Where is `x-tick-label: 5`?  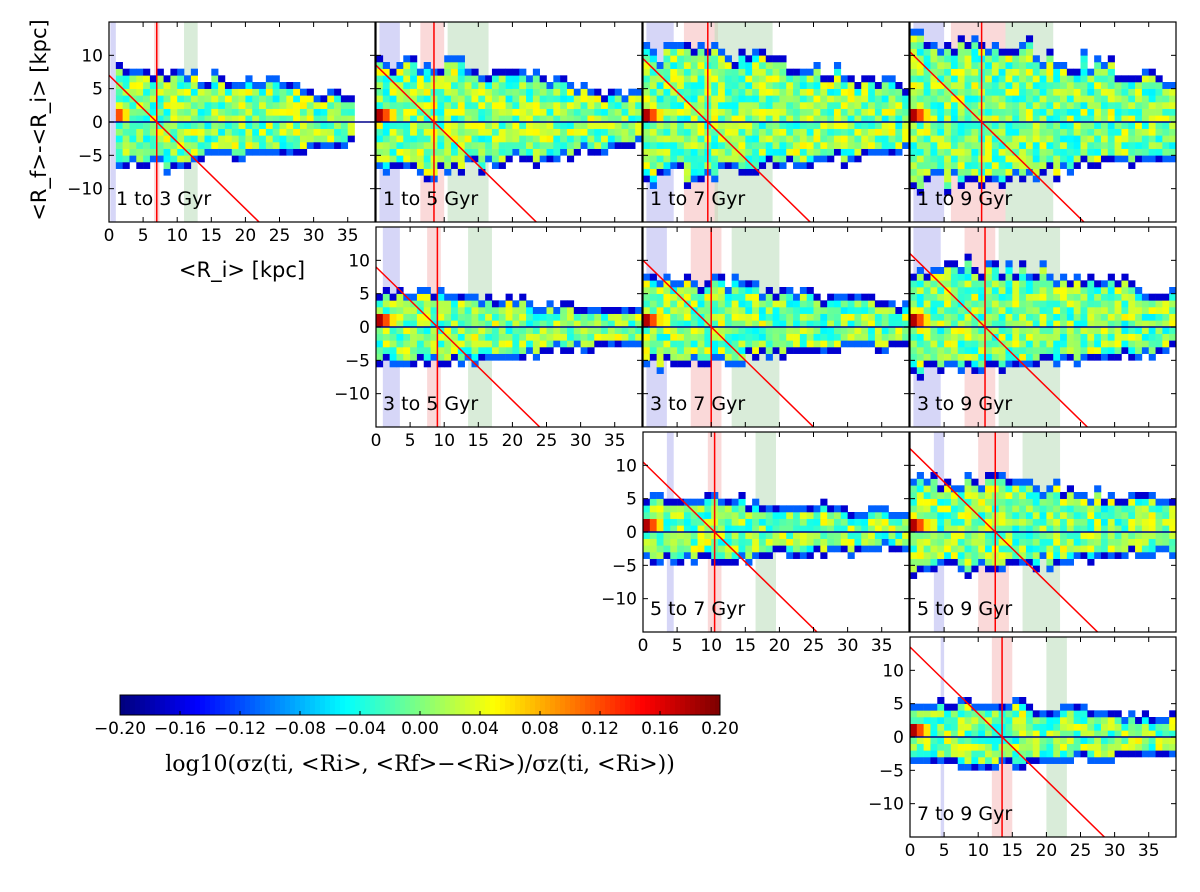
x-tick-label: 5 is located at coordinates (944, 851).